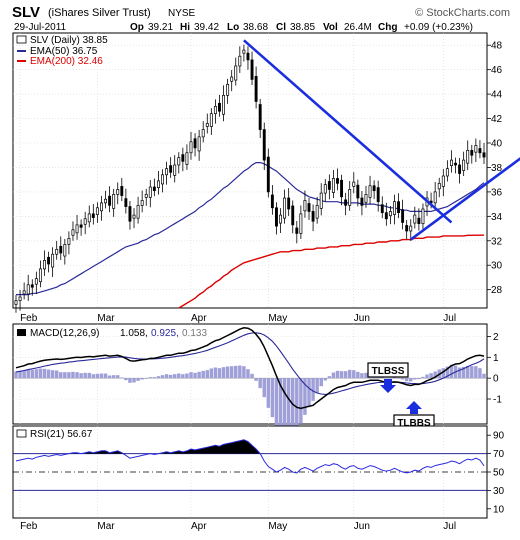  Describe the element at coordinates (69, 40) in the screenshot. I see `price-legend-label: SLV (Daily) 38.85` at that location.